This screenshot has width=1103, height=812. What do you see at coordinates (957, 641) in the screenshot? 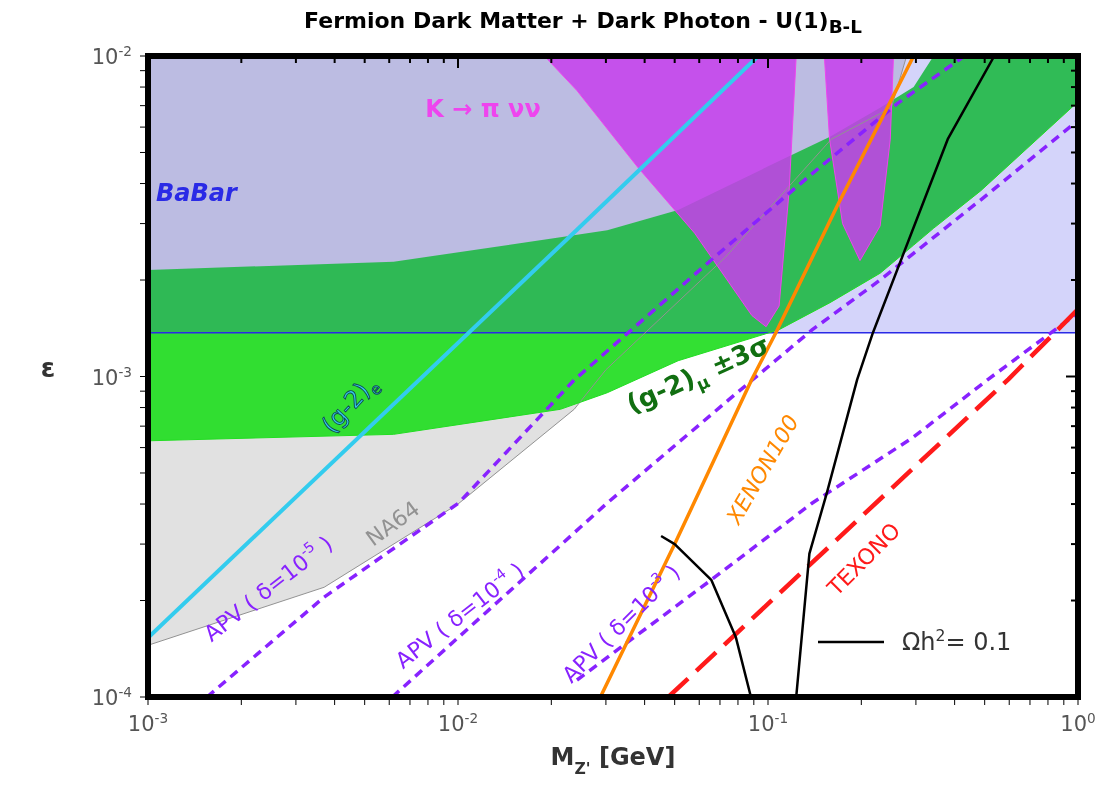
I see `legend-label: Ωh$^{2}$= 0.1` at bounding box center [957, 641].